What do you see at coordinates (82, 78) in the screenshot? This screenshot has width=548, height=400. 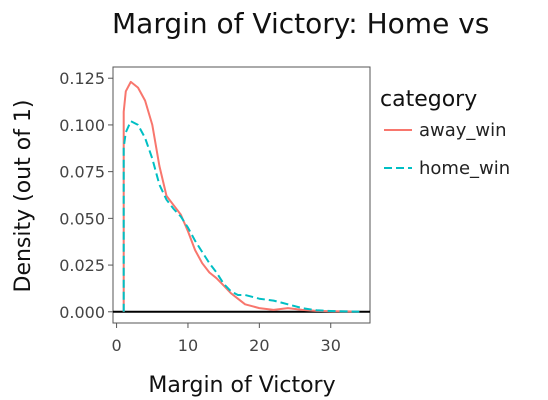 I see `y-tick-label: 0.125` at bounding box center [82, 78].